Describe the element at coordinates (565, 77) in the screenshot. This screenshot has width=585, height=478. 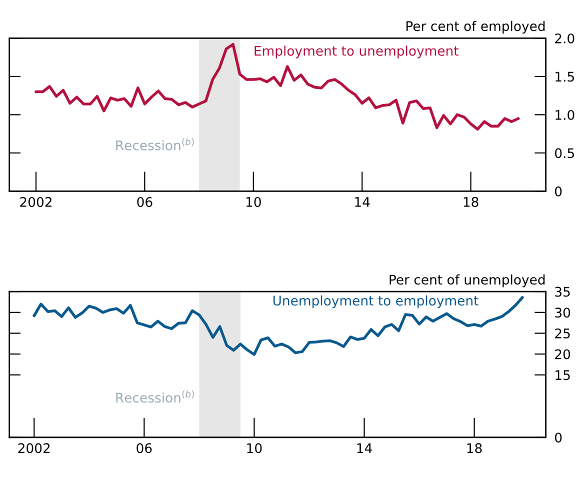
I see `y-tick-label: 1.5` at that location.